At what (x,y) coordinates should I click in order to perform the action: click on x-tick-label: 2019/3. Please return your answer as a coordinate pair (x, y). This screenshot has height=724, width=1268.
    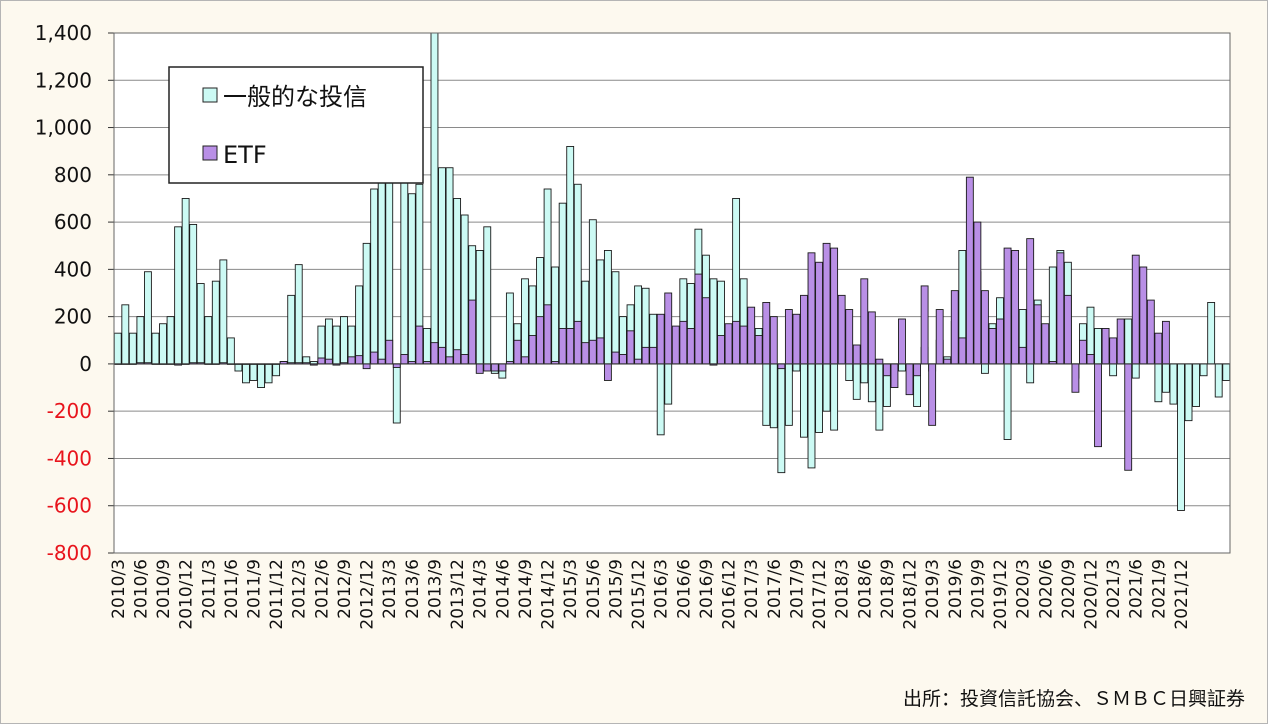
    Looking at the image, I should click on (933, 589).